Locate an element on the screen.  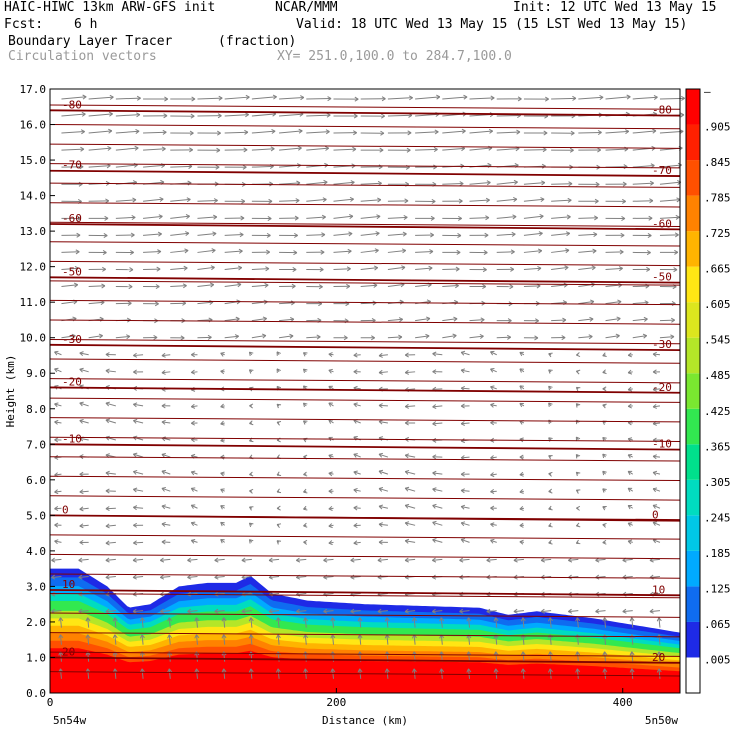
contour-line--10 is located at coordinates (365, 447).